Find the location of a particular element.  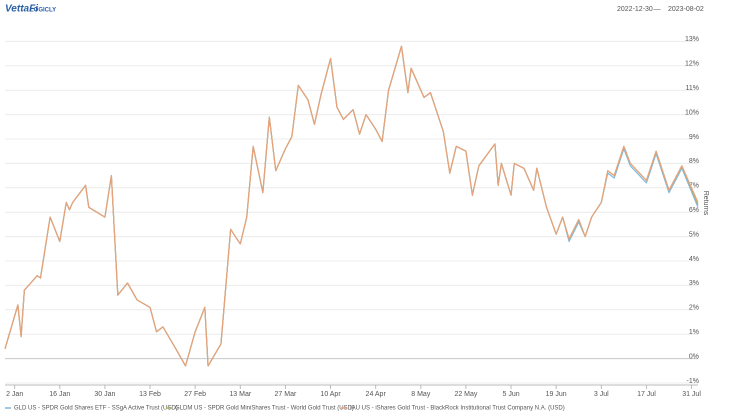

date-to: 2023-08-02 is located at coordinates (686, 9).